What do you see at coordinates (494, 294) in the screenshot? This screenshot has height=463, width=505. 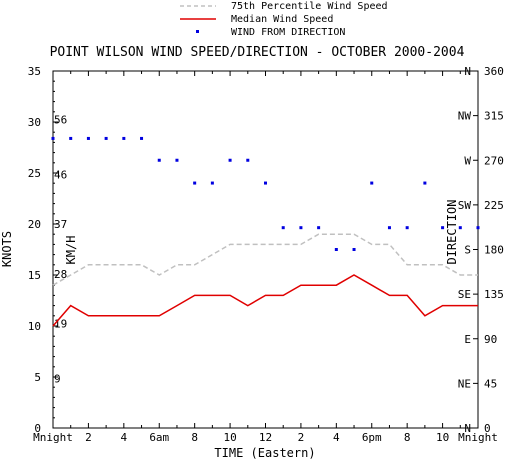 I see `direction-tick-label: 135` at bounding box center [494, 294].